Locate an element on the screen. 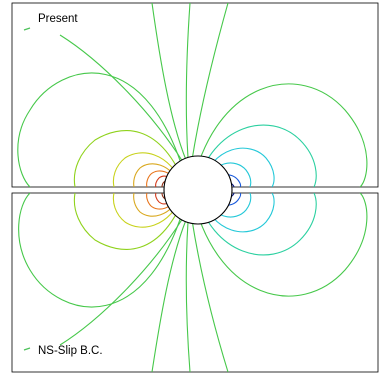 The width and height of the screenshot is (384, 383). bottom-legend-label: NS-Slip B.C. is located at coordinates (70, 351).